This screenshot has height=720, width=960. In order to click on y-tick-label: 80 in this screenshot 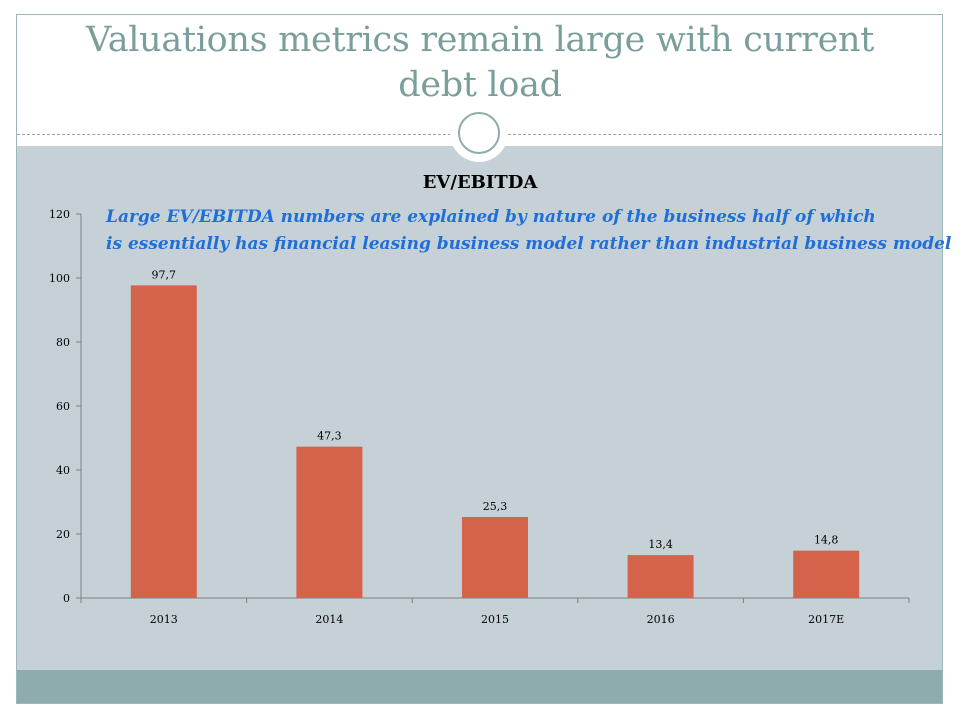, I will do `click(63, 342)`.